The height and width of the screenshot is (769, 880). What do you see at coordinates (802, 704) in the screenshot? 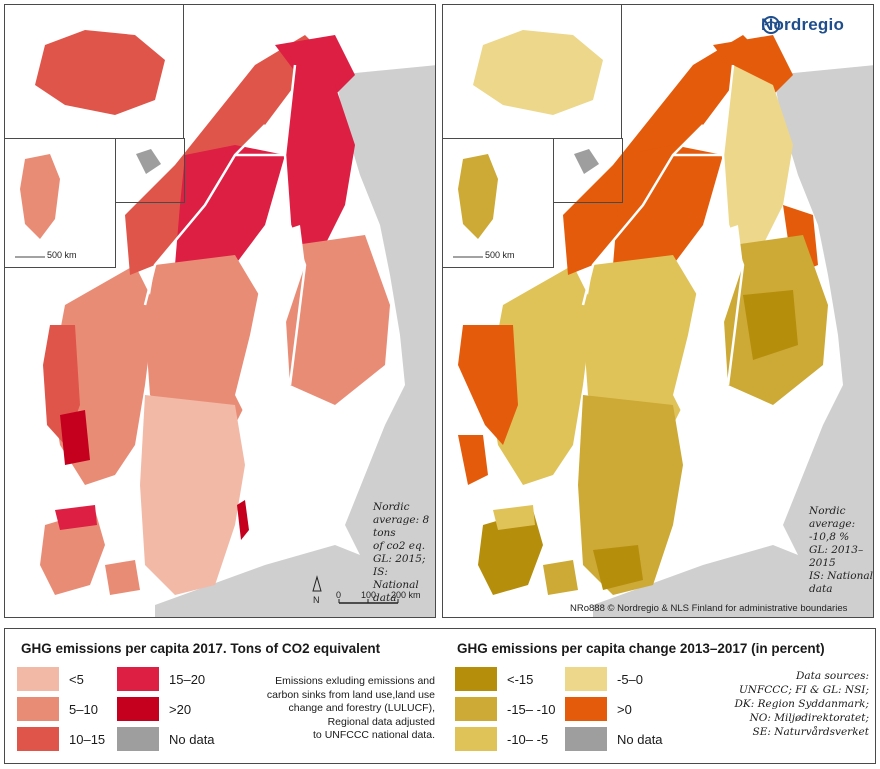
I see `source-line: DK: Region Syddanmark;` at bounding box center [802, 704].